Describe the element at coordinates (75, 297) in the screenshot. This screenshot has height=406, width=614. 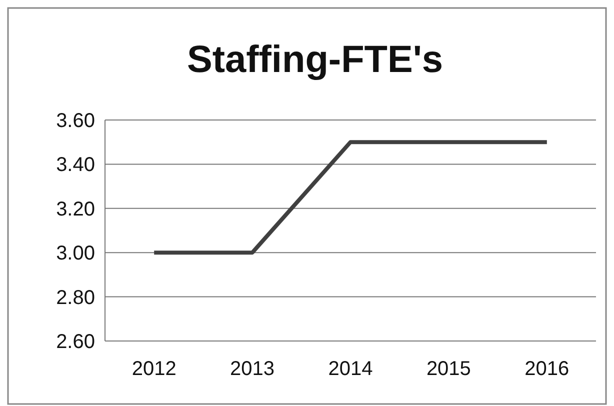
I see `y-tick-label: 2.80` at that location.